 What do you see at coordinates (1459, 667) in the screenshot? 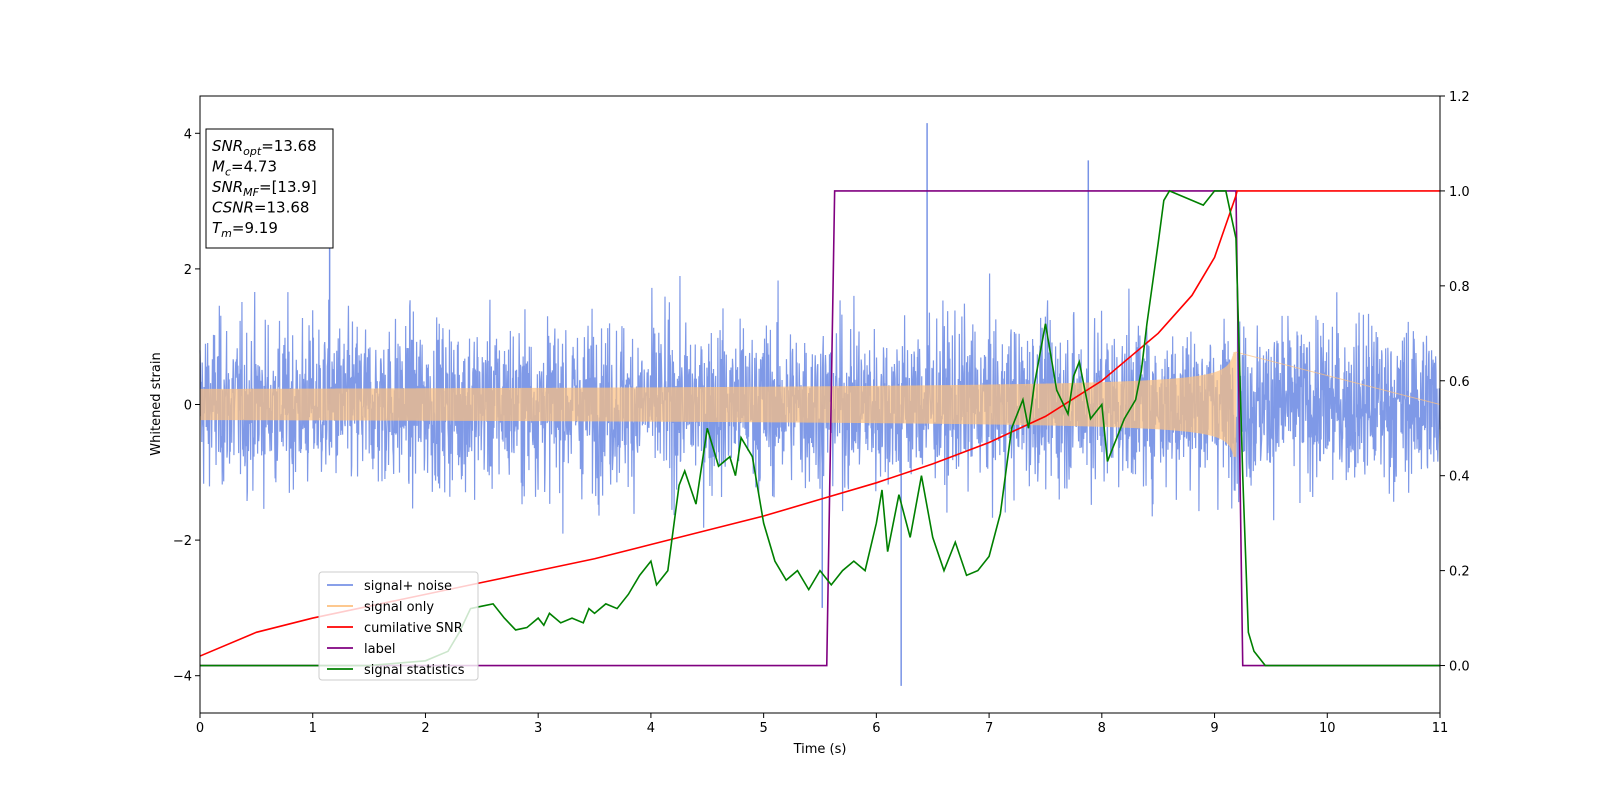
I see `y2-tick-label: 0.0` at bounding box center [1459, 667].